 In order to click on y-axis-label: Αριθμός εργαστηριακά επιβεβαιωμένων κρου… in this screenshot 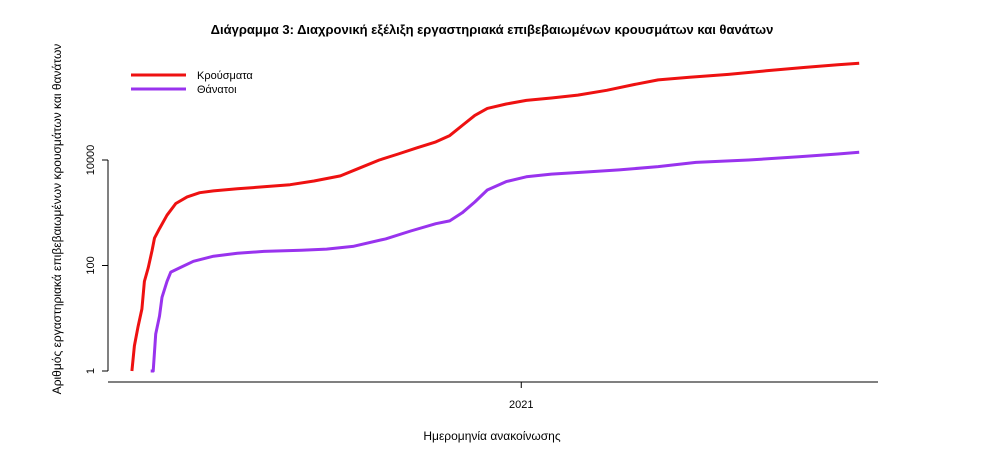, I will do `click(57, 219)`.